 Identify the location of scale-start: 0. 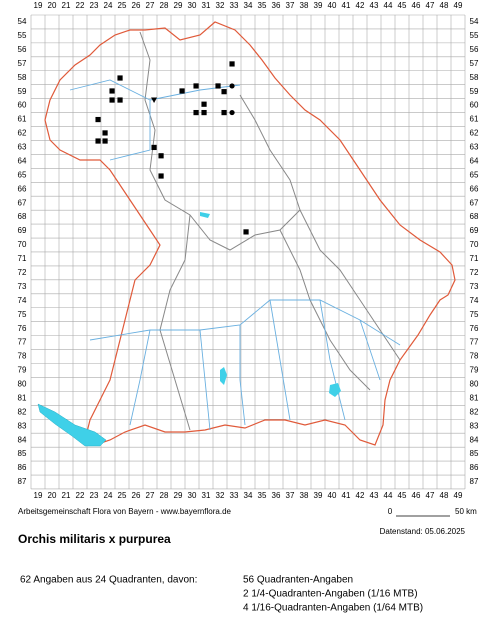
(390, 511).